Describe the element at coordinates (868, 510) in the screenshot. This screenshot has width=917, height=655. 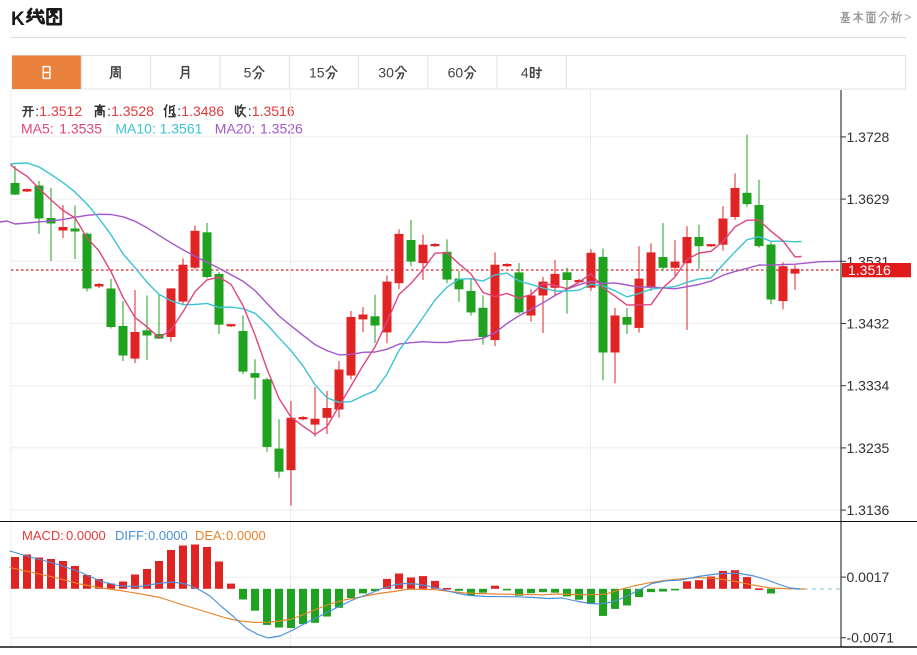
I see `svg-text: 1.3136` at that location.